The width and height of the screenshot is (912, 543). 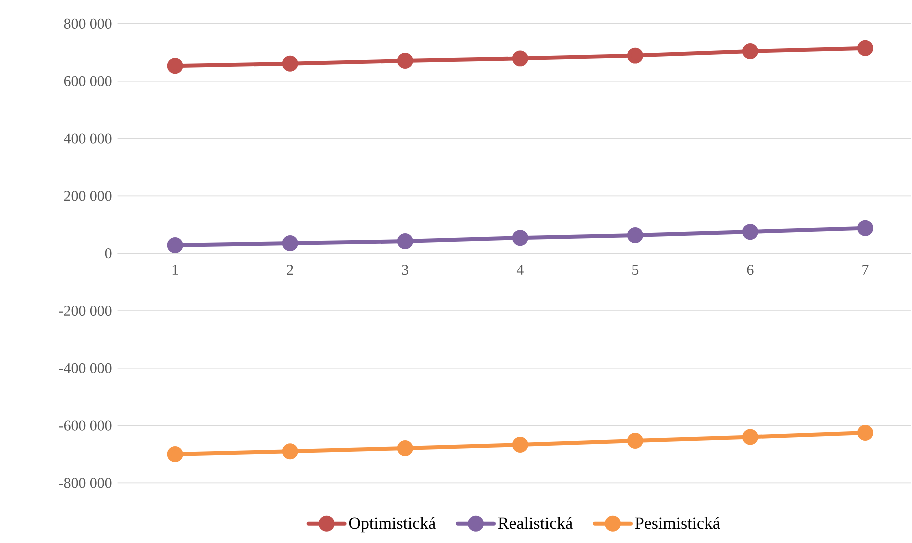 I want to click on x-tick-label: 5, so click(x=635, y=270).